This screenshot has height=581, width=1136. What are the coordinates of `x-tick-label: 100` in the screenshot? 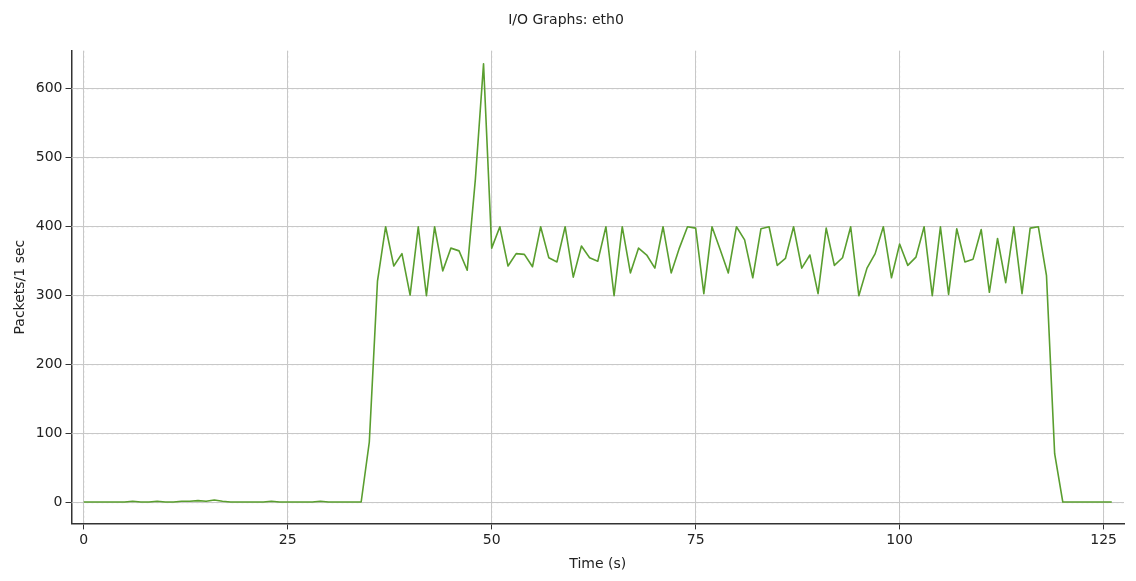 It's located at (899, 539).